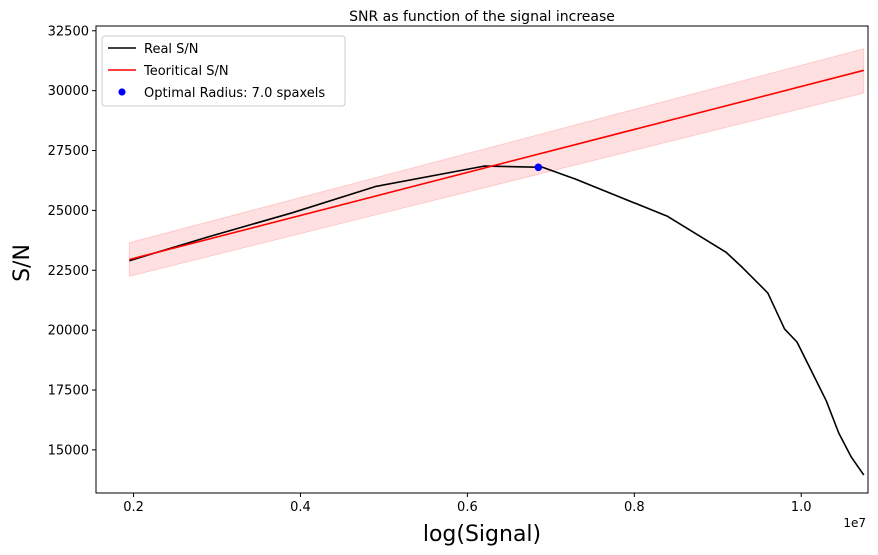 The width and height of the screenshot is (878, 555). What do you see at coordinates (854, 523) in the screenshot?
I see `x-axis-offset-label: 1e7` at bounding box center [854, 523].